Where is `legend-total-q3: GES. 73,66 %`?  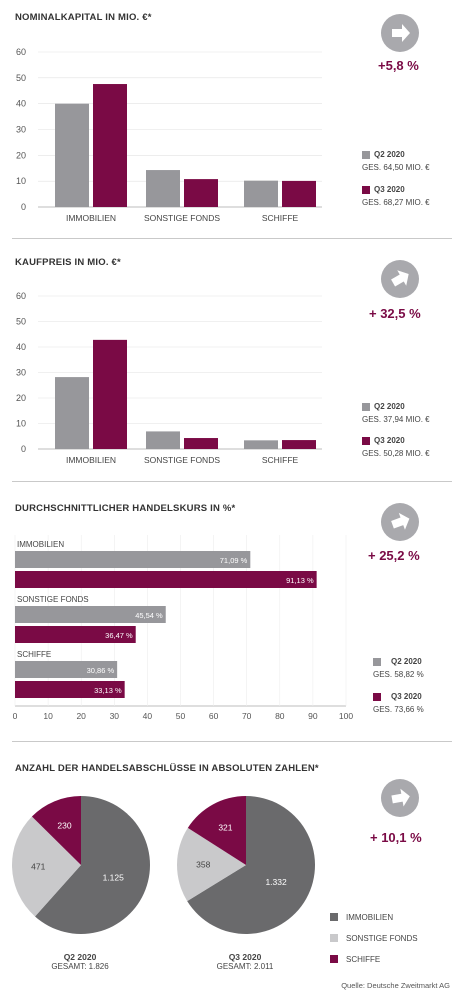 legend-total-q3: GES. 73,66 % is located at coordinates (398, 709).